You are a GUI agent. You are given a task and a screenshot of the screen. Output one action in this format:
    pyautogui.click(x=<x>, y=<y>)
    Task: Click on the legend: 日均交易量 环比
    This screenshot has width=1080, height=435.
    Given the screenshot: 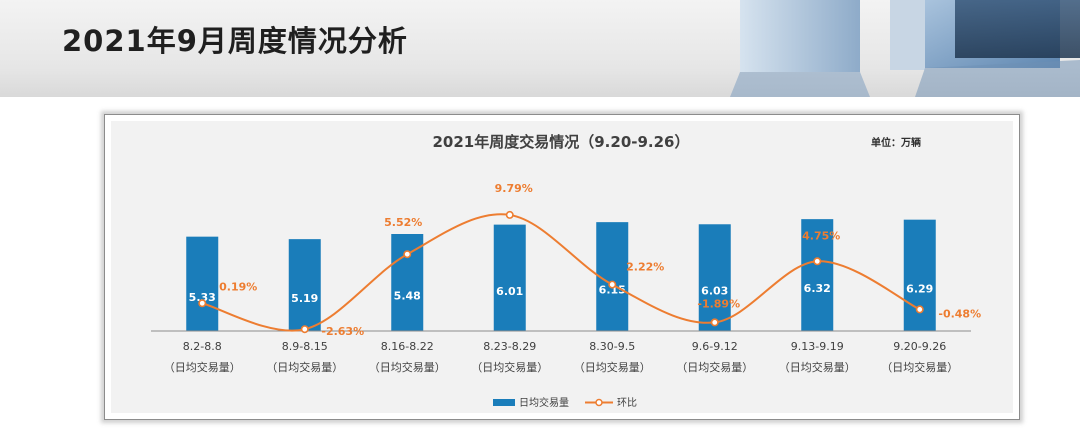 What is the action you would take?
    pyautogui.click(x=565, y=402)
    